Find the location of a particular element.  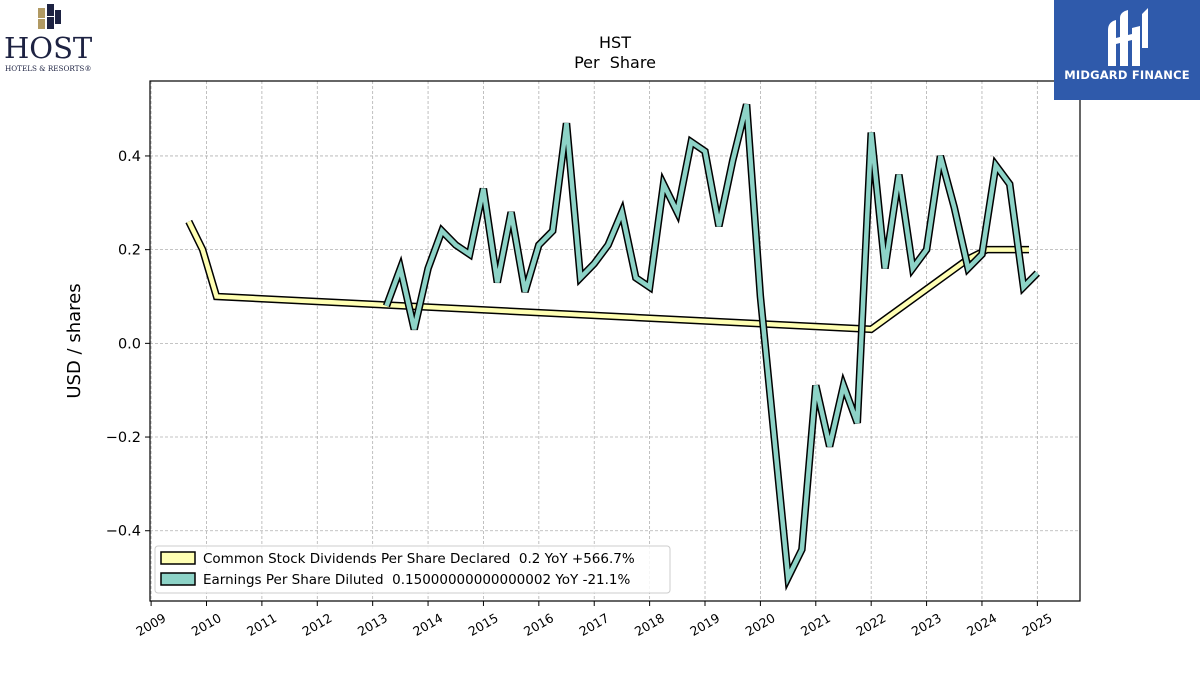

x-tick-label: 2015 is located at coordinates (483, 624).